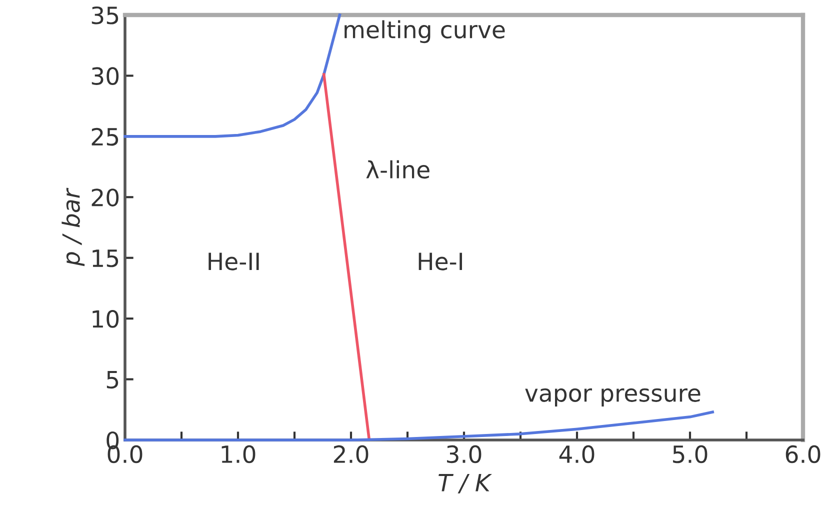  What do you see at coordinates (803, 454) in the screenshot?
I see `x-tick-label: 6.0` at bounding box center [803, 454].